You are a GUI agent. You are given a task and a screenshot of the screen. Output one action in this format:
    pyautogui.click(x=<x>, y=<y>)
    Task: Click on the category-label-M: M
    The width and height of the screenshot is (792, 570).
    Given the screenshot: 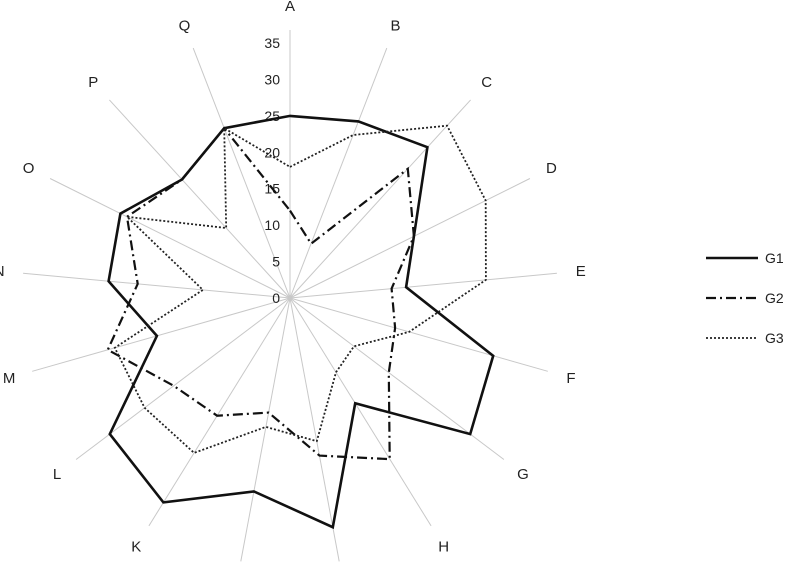 What is the action you would take?
    pyautogui.click(x=9, y=378)
    